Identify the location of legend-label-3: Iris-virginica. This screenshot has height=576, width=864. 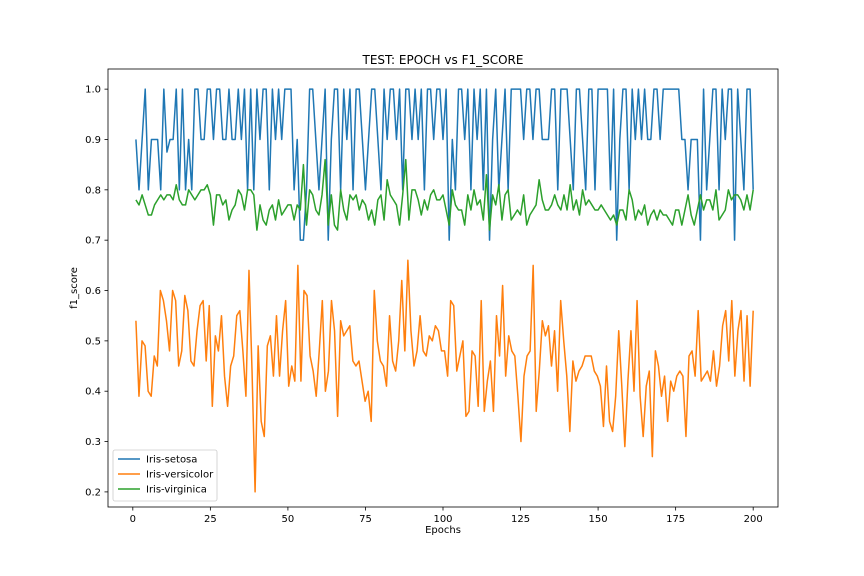
(176, 490).